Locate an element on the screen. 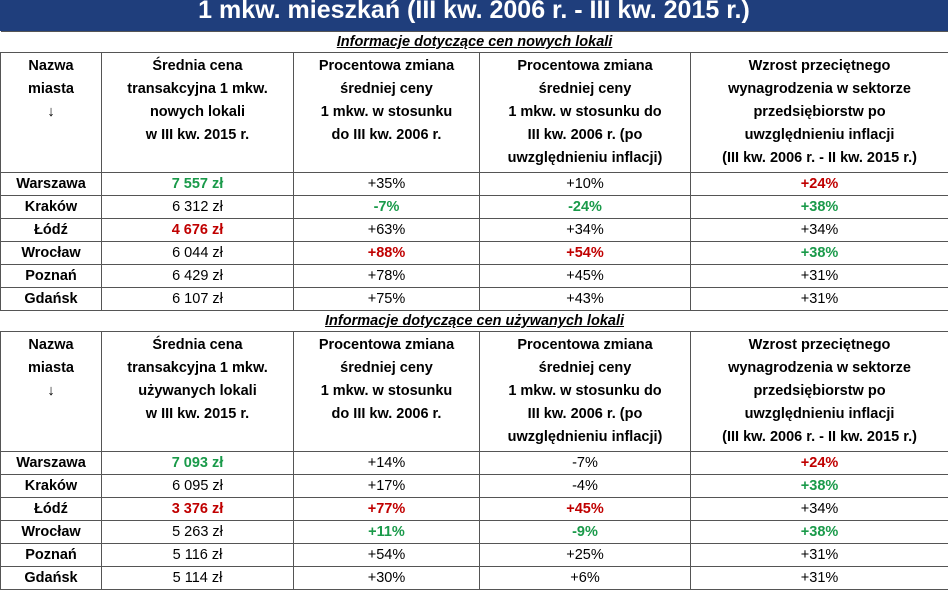 The image size is (948, 593). price-cell: 6 095 zł is located at coordinates (197, 486).